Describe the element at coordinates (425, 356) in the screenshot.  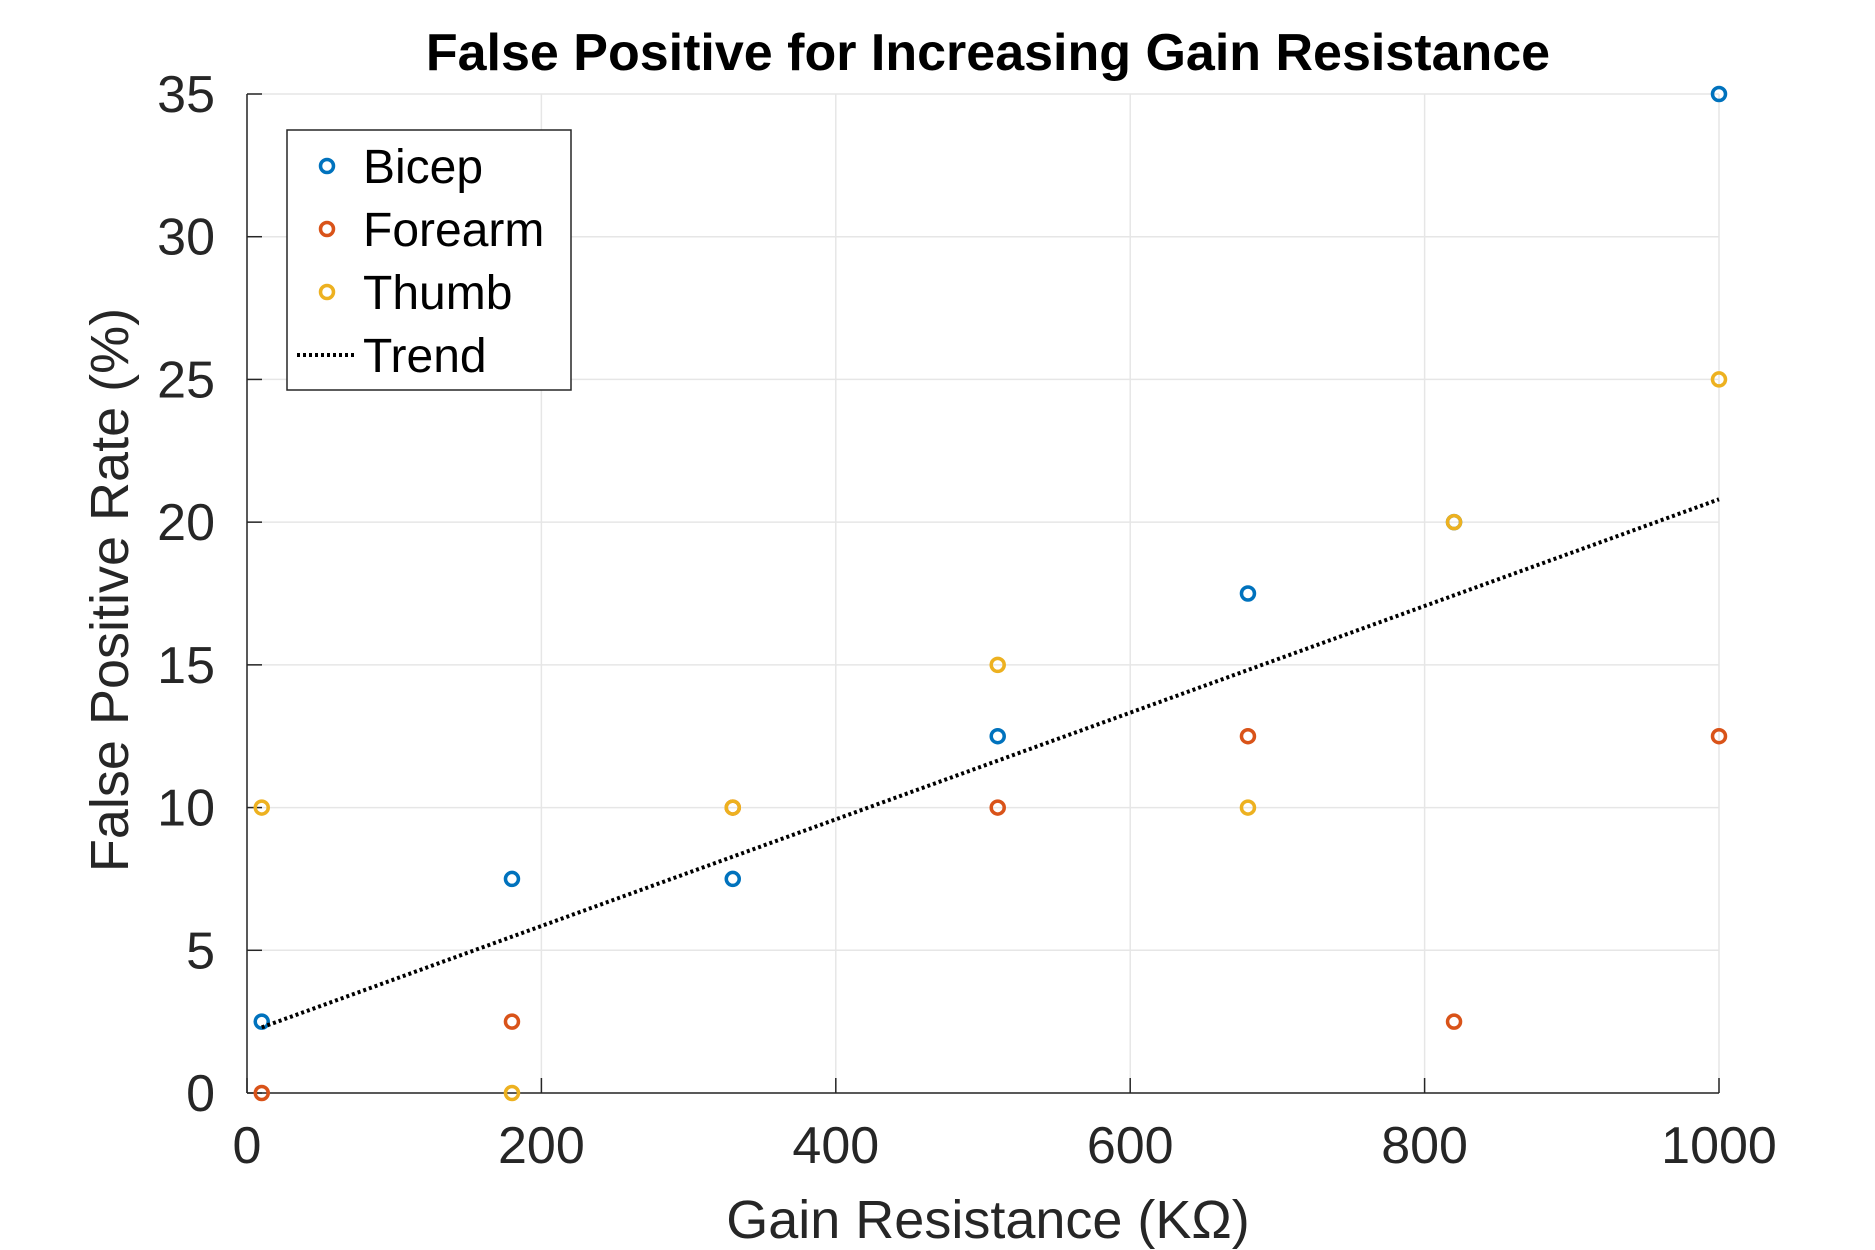
I see `legend-label-trend: Trend` at that location.